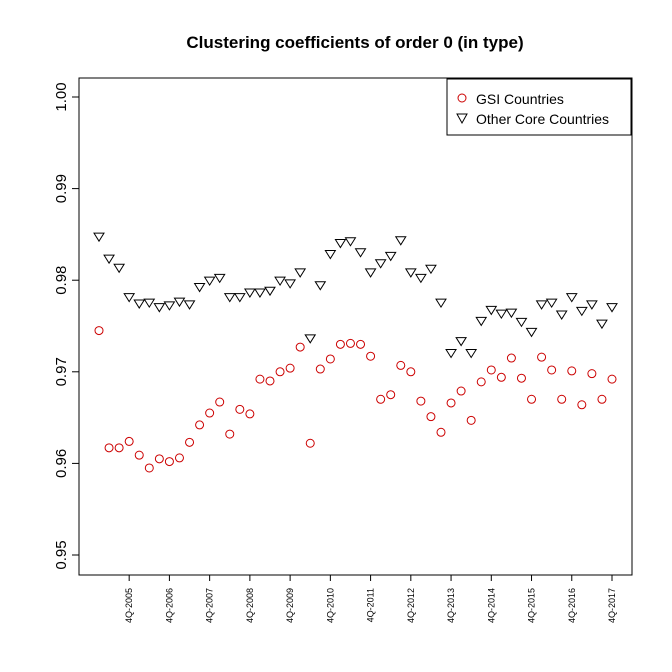 This screenshot has width=672, height=672. Describe the element at coordinates (330, 605) in the screenshot. I see `x-tick-label: 4Q-2010` at that location.